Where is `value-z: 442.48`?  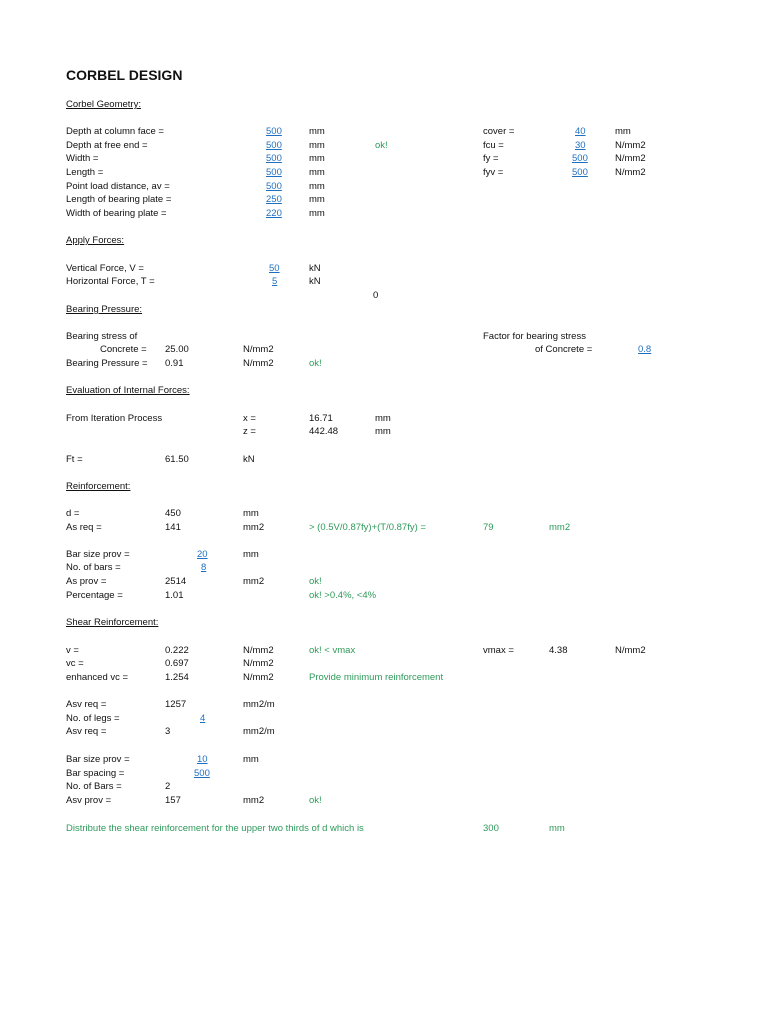 value-z: 442.48 is located at coordinates (324, 431).